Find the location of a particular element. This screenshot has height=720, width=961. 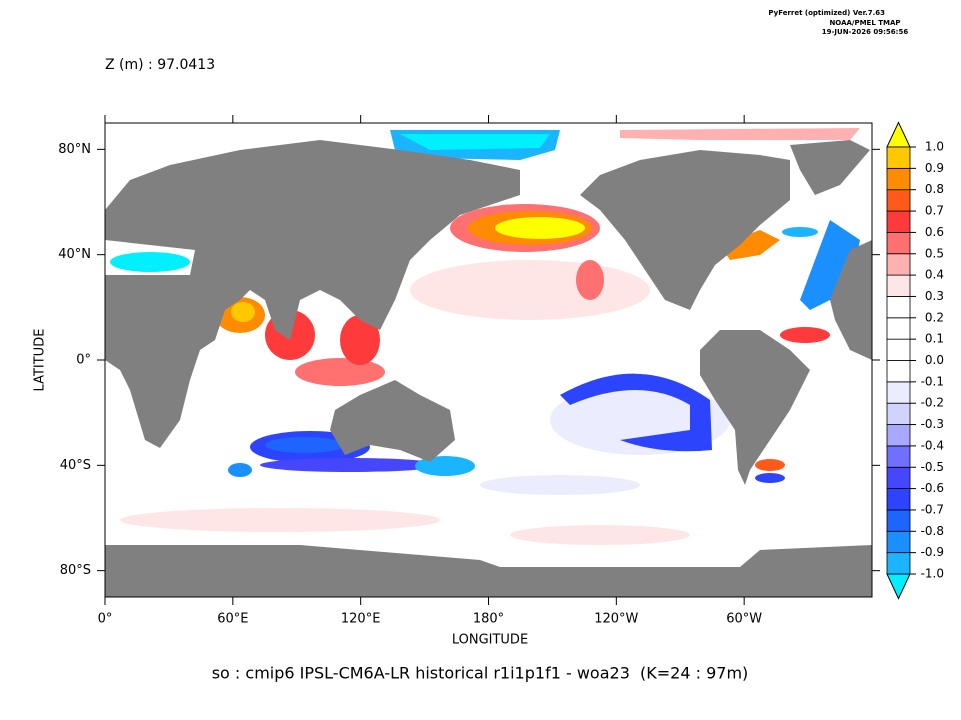

colorbar-label: -0.8 is located at coordinates (932, 531).